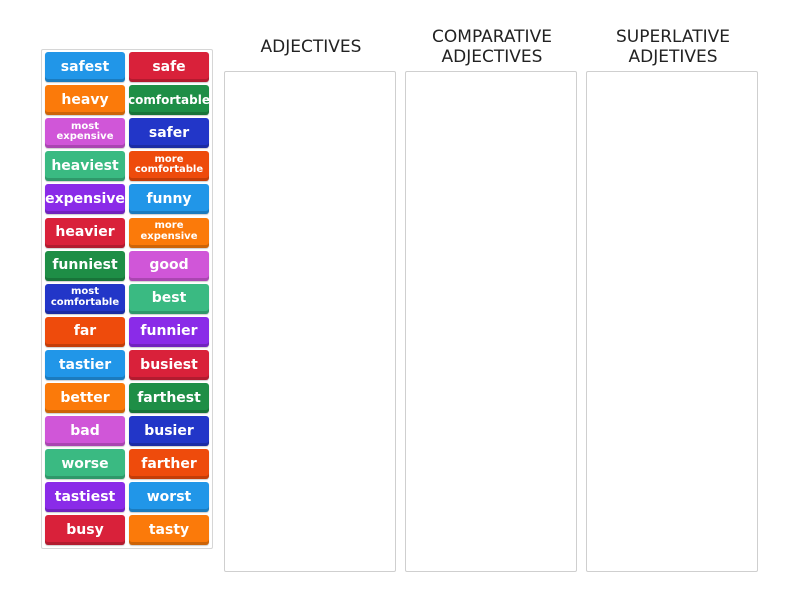 The image size is (800, 600). Describe the element at coordinates (169, 364) in the screenshot. I see `word-tile: busiest` at that location.